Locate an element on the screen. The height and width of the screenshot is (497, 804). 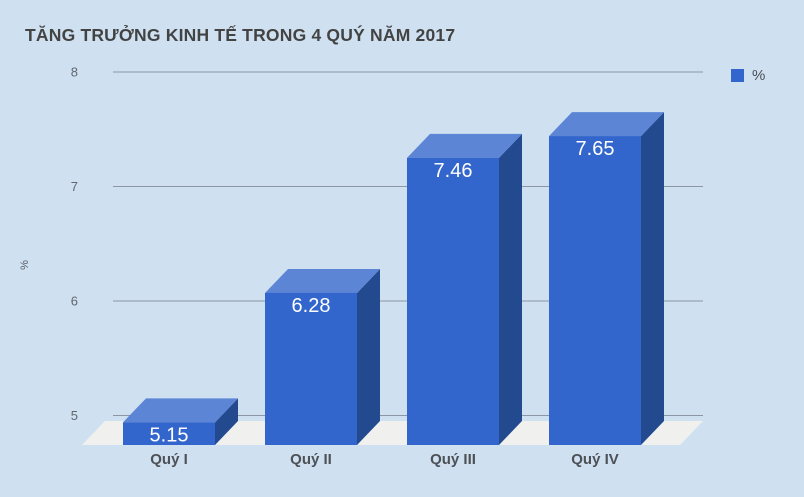
x-axis-label-qu-i: Quý I is located at coordinates (169, 459).